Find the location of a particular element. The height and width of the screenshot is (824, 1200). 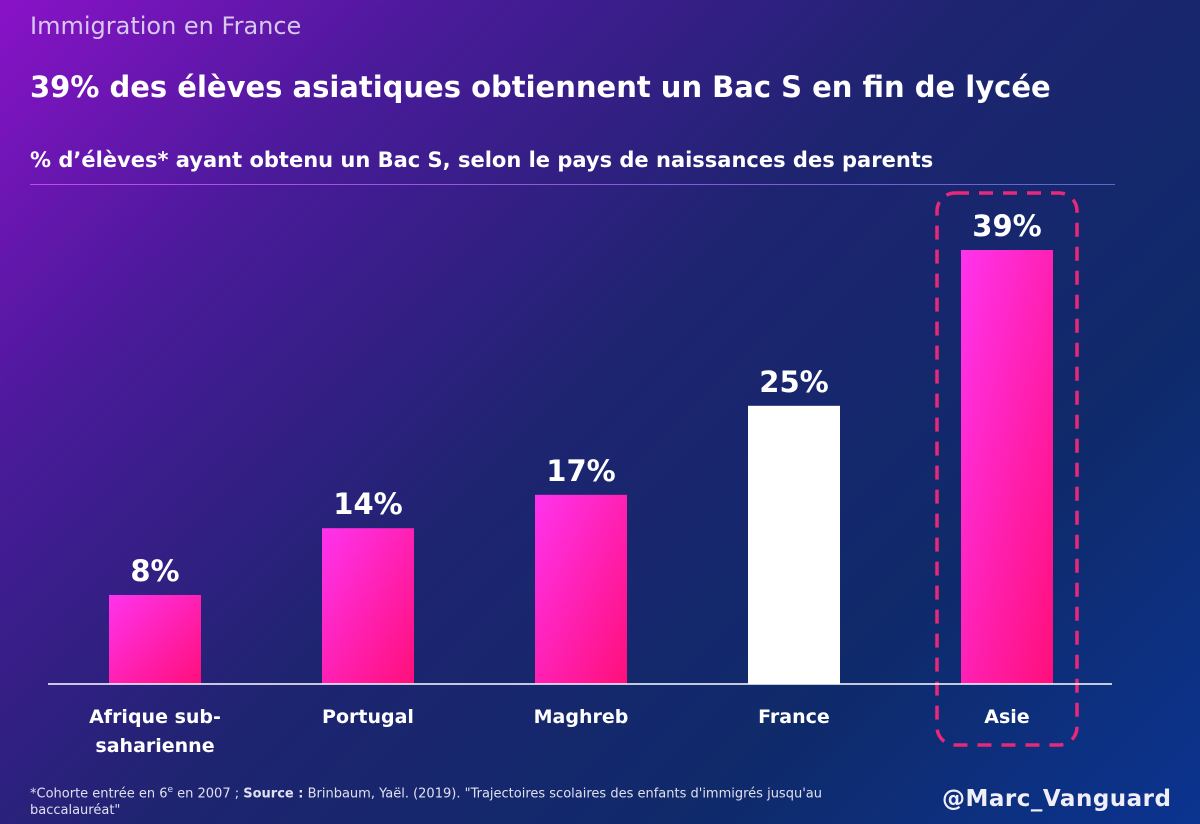

subtitle-rule is located at coordinates (572, 184).